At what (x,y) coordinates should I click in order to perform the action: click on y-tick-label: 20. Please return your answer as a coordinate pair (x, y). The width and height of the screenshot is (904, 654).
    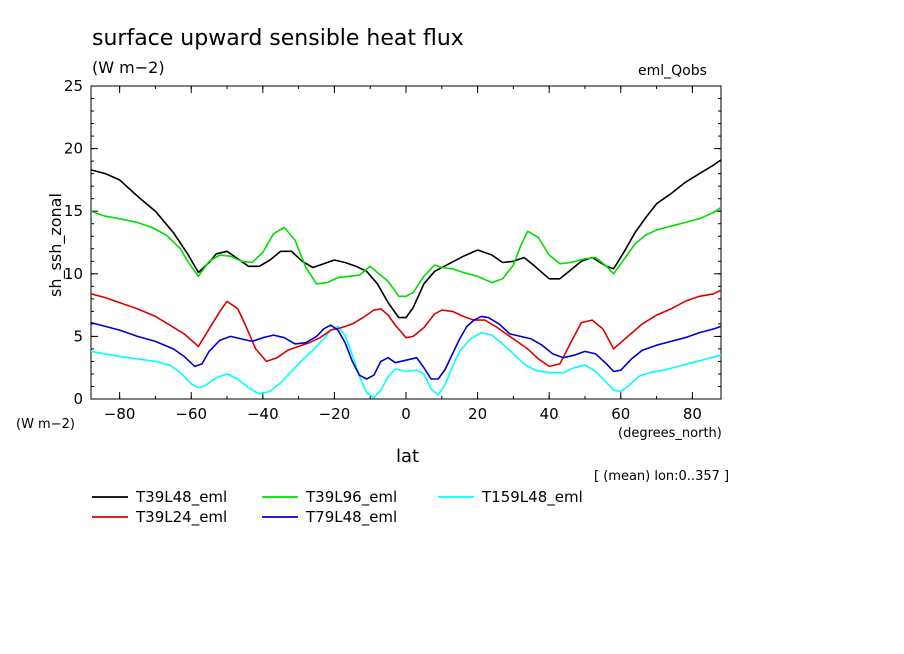
    Looking at the image, I should click on (73, 149).